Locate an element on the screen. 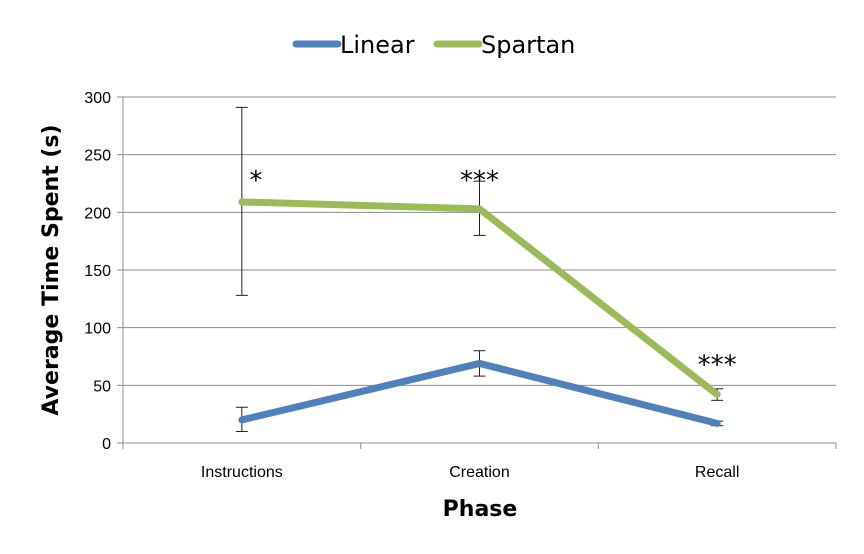 The image size is (864, 554). y-axis-title: Average Time Spent (s) is located at coordinates (51, 269).